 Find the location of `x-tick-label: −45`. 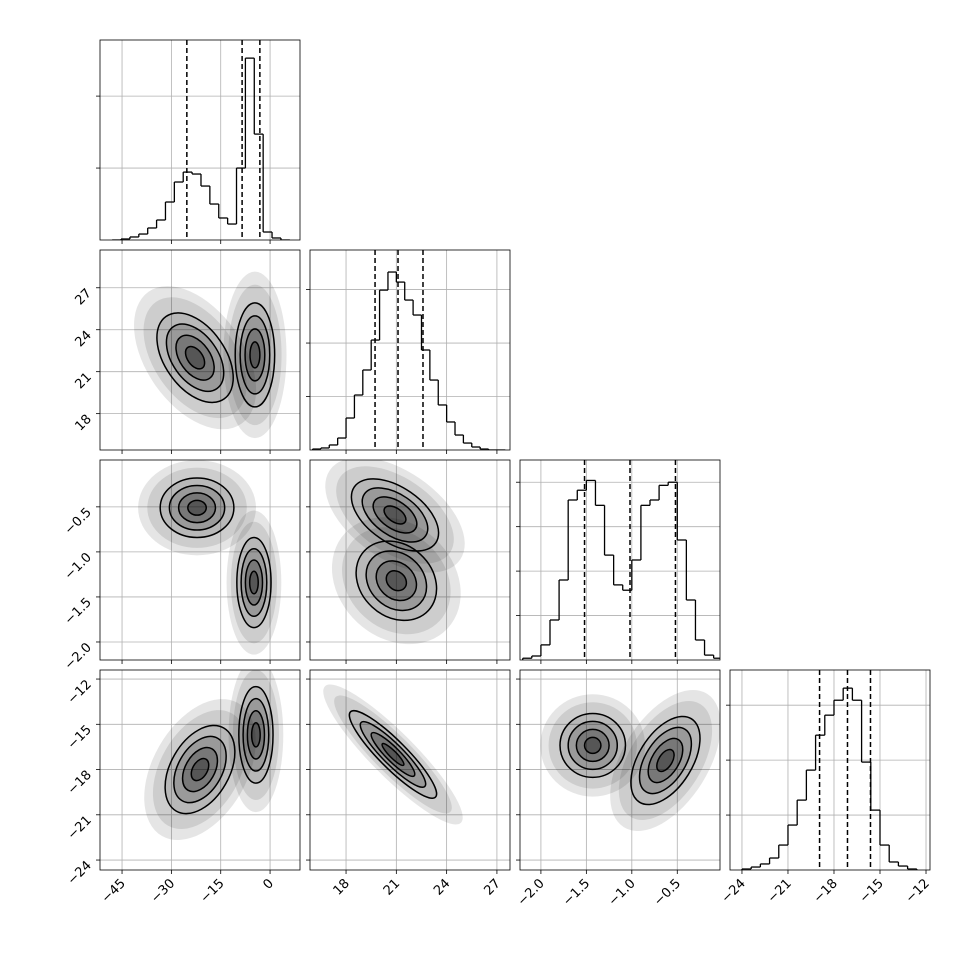

x-tick-label: −45 is located at coordinates (114, 891).